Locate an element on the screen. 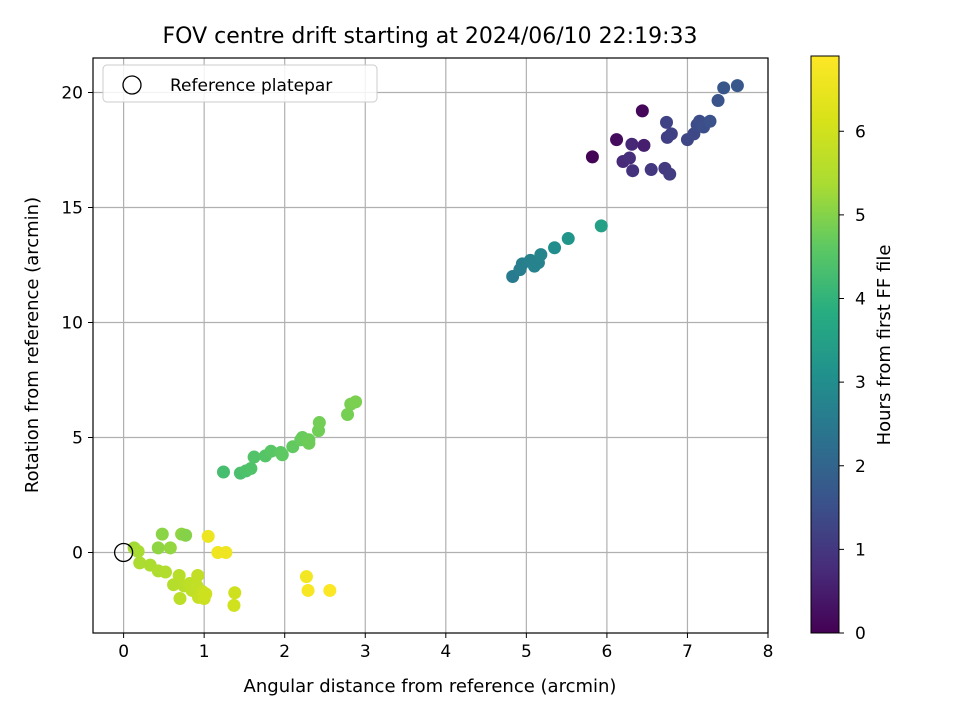 This screenshot has height=720, width=960. y-tick-label: 0 is located at coordinates (77, 554).